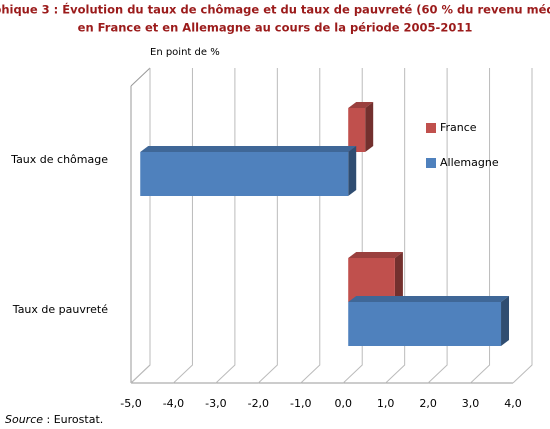  What do you see at coordinates (130, 403) in the screenshot?
I see `x-tick-label: -5,0` at bounding box center [130, 403].